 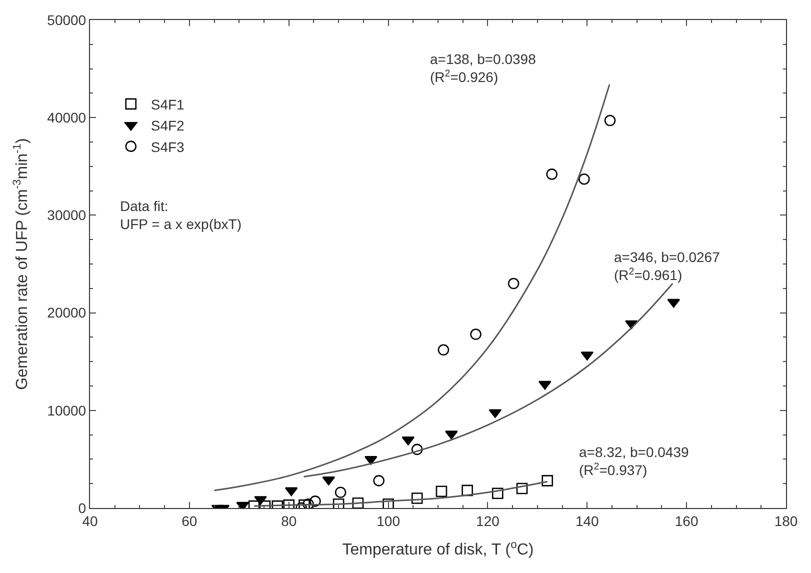 What do you see at coordinates (786, 520) in the screenshot?
I see `x-tick-label: 180` at bounding box center [786, 520].